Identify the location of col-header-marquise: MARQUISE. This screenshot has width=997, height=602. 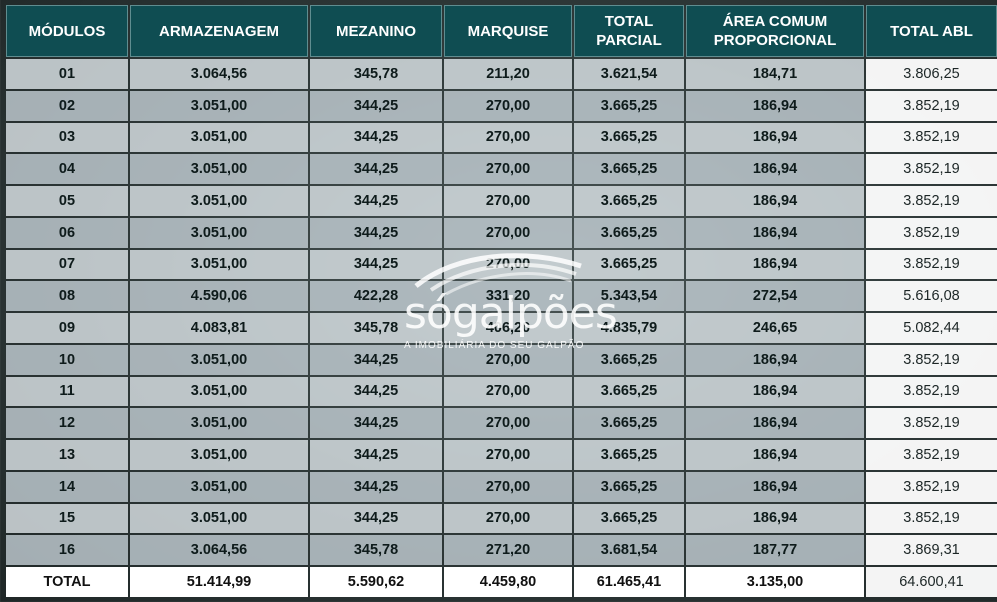
(508, 31).